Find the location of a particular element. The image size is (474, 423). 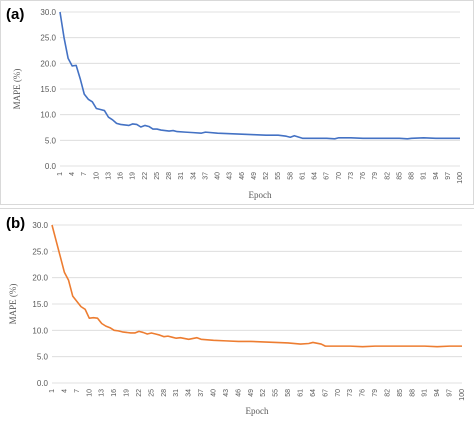

panel-a-label: (a) is located at coordinates (15, 14).